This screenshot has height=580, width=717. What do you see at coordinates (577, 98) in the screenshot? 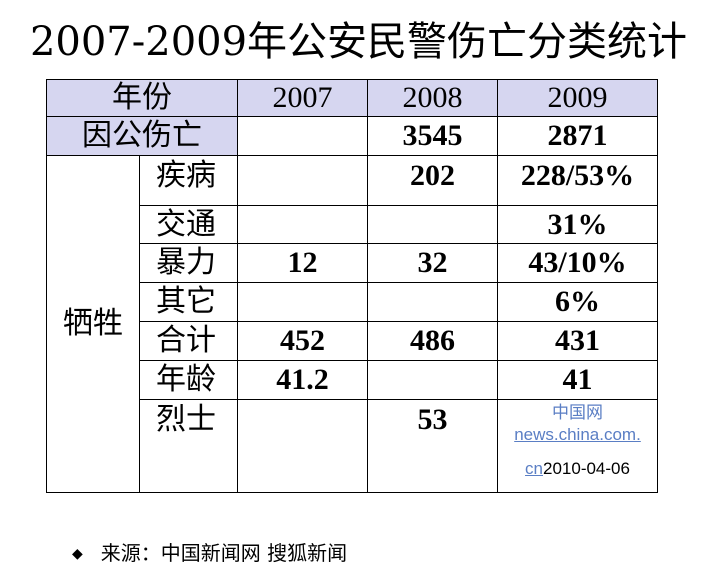
I see `year-2009-header: 2009` at bounding box center [577, 98].